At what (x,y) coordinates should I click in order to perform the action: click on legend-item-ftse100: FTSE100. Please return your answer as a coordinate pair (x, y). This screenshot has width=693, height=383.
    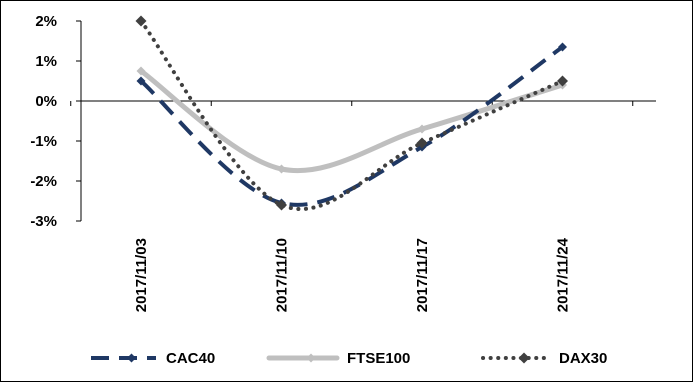
    Looking at the image, I should click on (338, 358).